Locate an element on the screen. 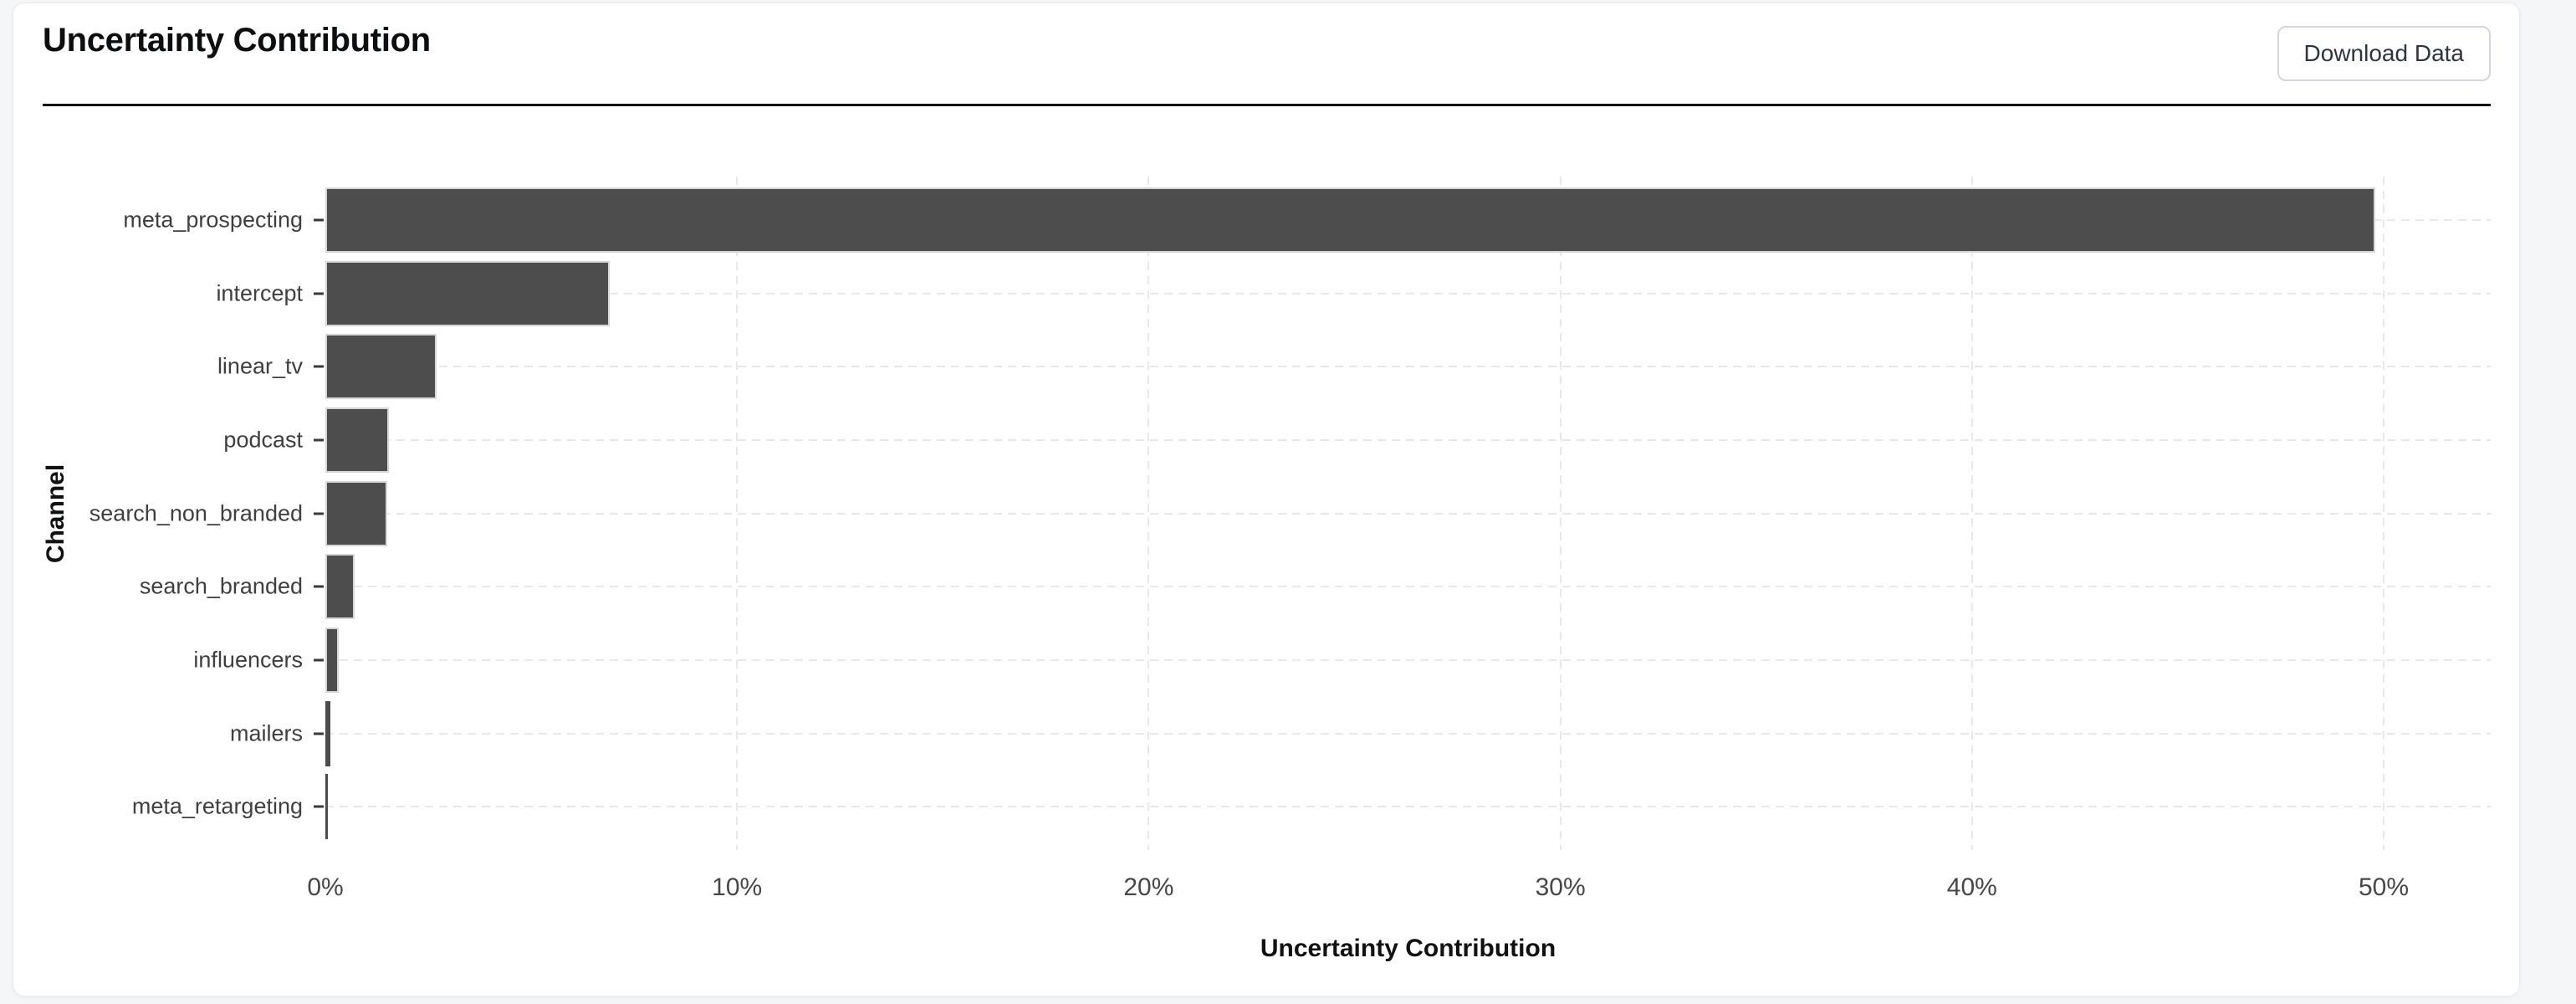  x-tick-label: 20% is located at coordinates (1148, 887).